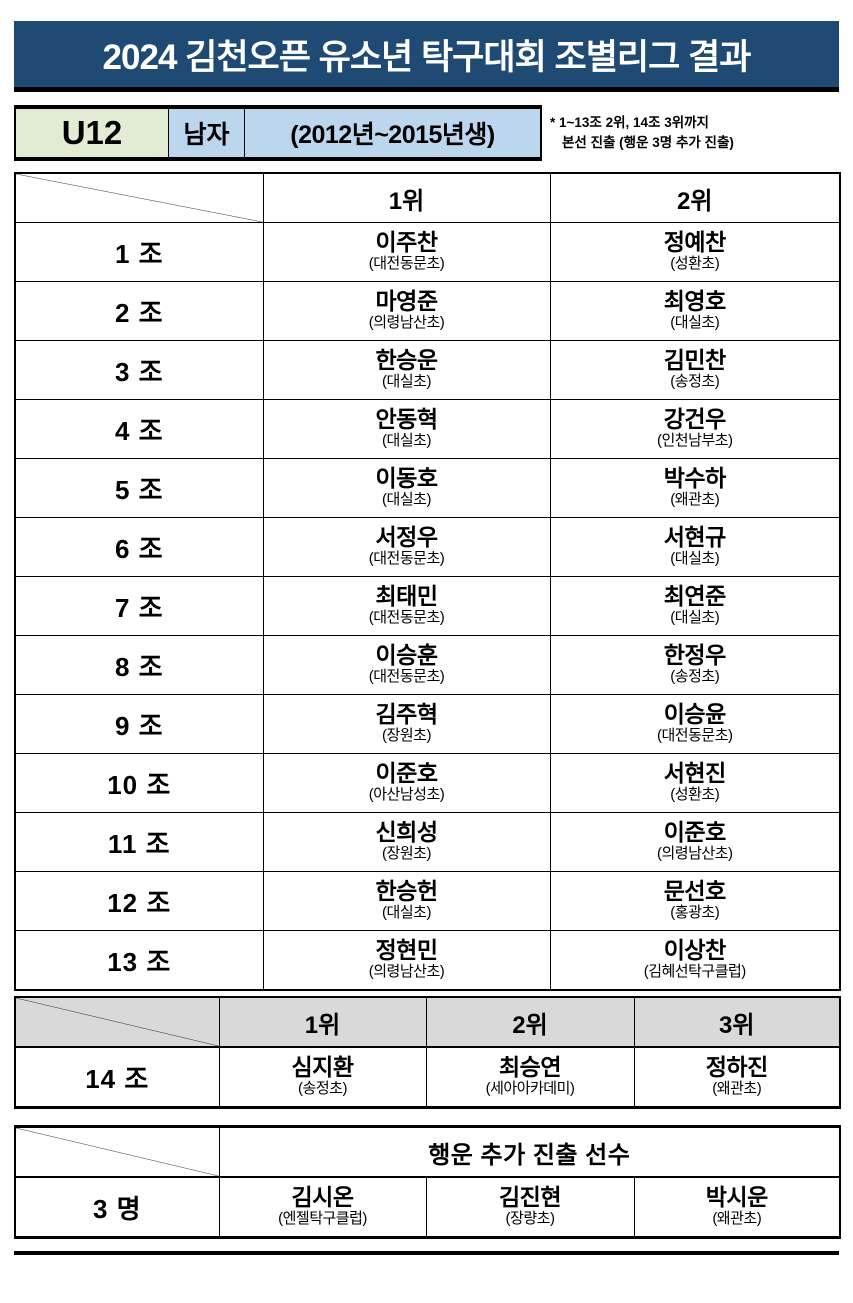 The height and width of the screenshot is (1303, 853). Describe the element at coordinates (694, 714) in the screenshot. I see `player-name: 이승윤` at that location.